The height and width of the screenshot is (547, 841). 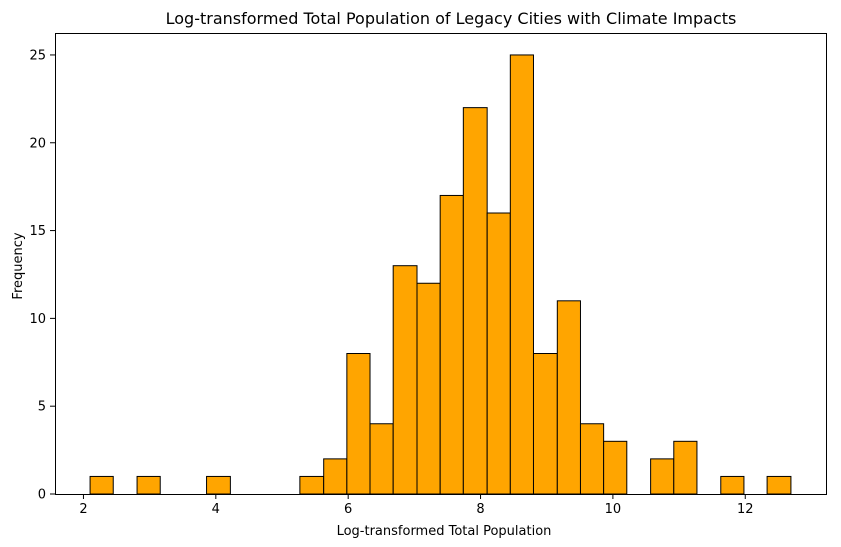 What do you see at coordinates (42, 407) in the screenshot?
I see `y-tick-label: 5` at bounding box center [42, 407].